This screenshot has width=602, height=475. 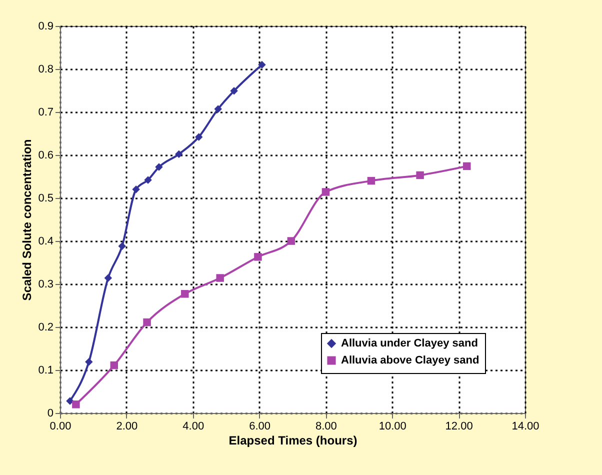 I want to click on x-tick-label: 2.00, so click(x=127, y=426).